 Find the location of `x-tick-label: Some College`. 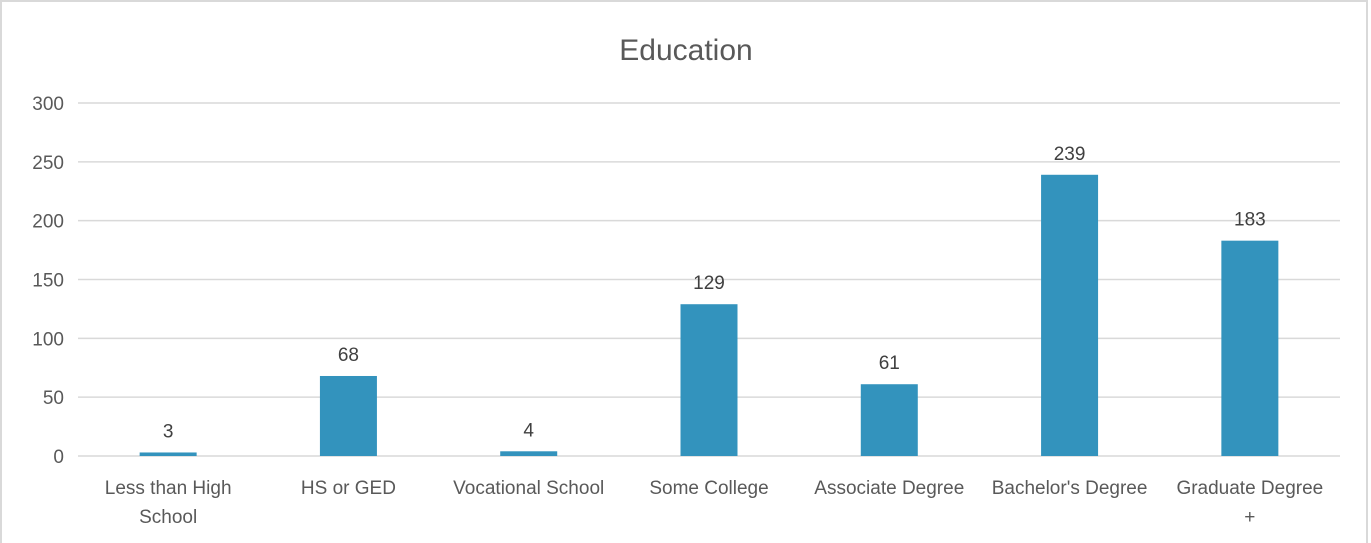

x-tick-label: Some College is located at coordinates (708, 488).